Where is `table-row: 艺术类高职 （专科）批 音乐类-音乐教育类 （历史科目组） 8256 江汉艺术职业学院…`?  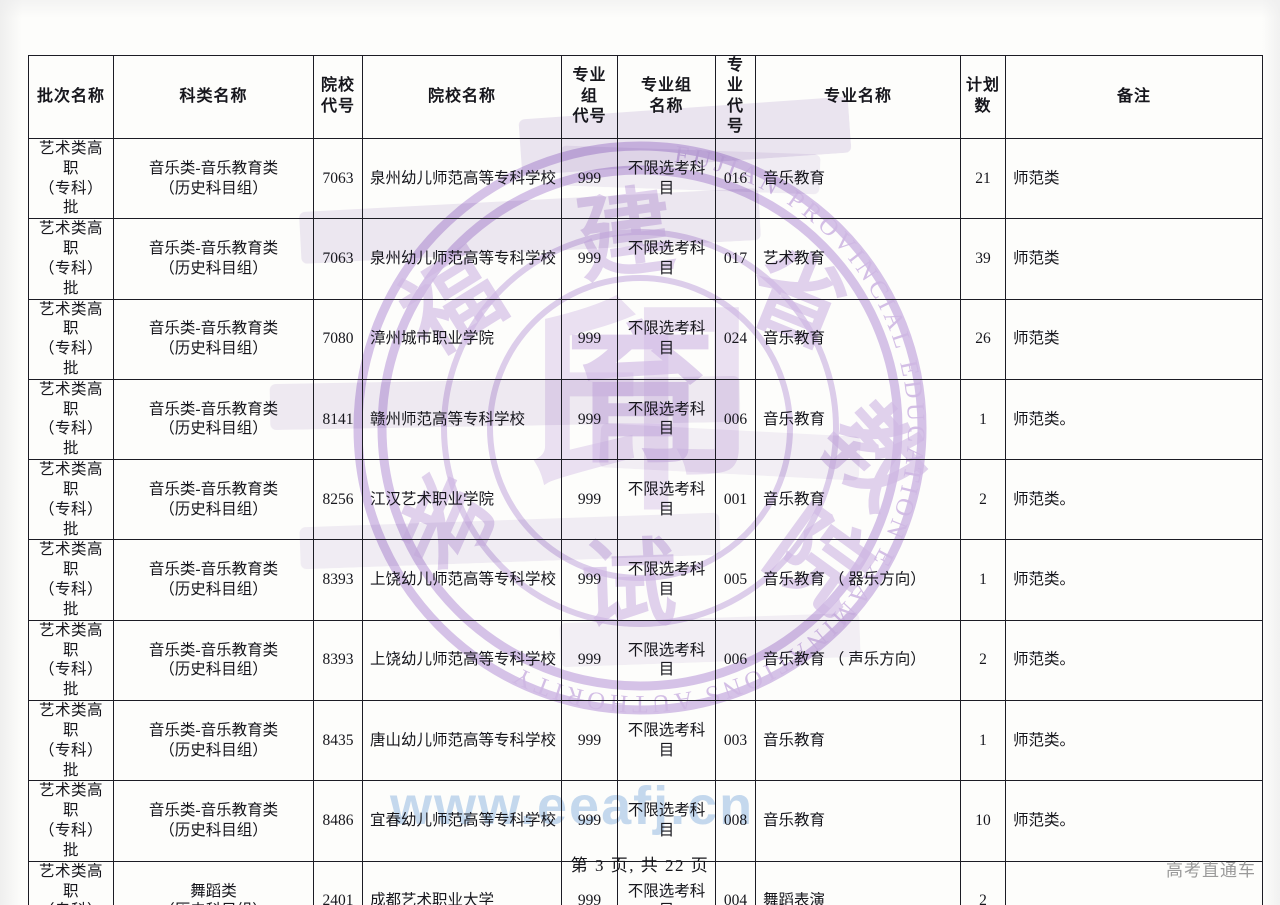 table-row: 艺术类高职 （专科）批 音乐类-音乐教育类 （历史科目组） 8256 江汉艺术职业学院… is located at coordinates (645, 500).